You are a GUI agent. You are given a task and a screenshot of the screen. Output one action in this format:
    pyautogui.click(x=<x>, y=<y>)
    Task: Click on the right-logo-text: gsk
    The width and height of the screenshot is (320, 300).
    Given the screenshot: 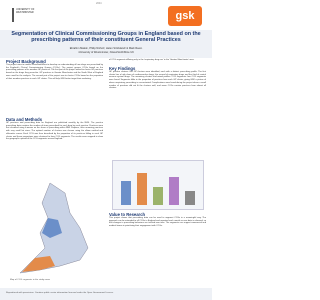 What is the action you would take?
    pyautogui.click(x=185, y=16)
    